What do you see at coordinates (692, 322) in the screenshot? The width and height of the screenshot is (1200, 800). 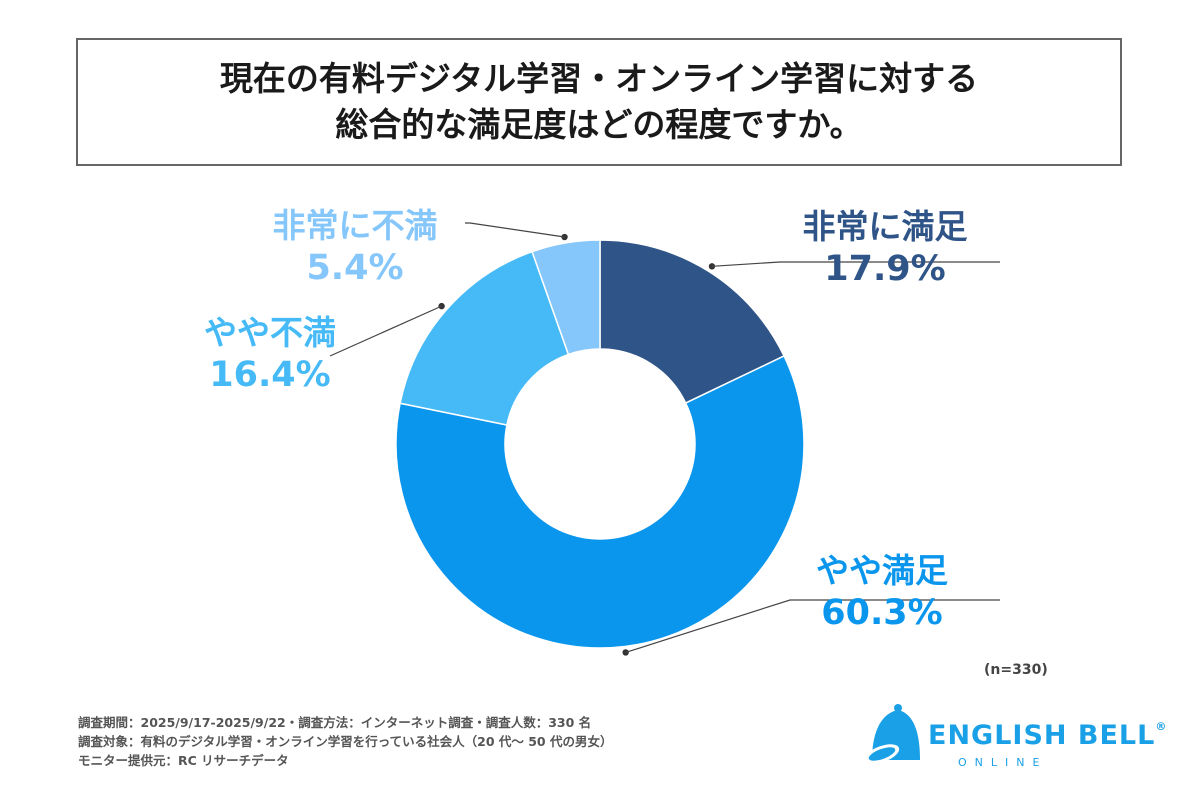 I see `slice-very-satisfied` at bounding box center [692, 322].